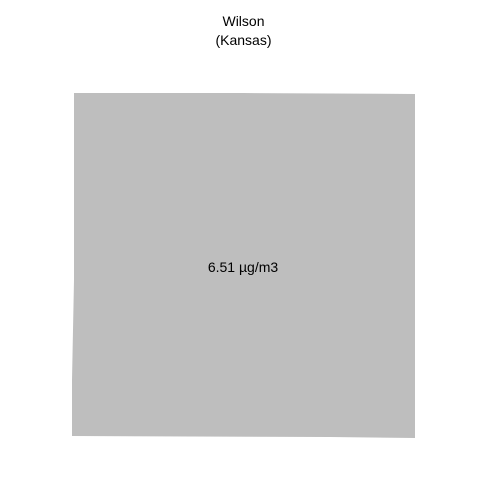  What do you see at coordinates (243, 21) in the screenshot?
I see `map-title: Wilson` at bounding box center [243, 21].